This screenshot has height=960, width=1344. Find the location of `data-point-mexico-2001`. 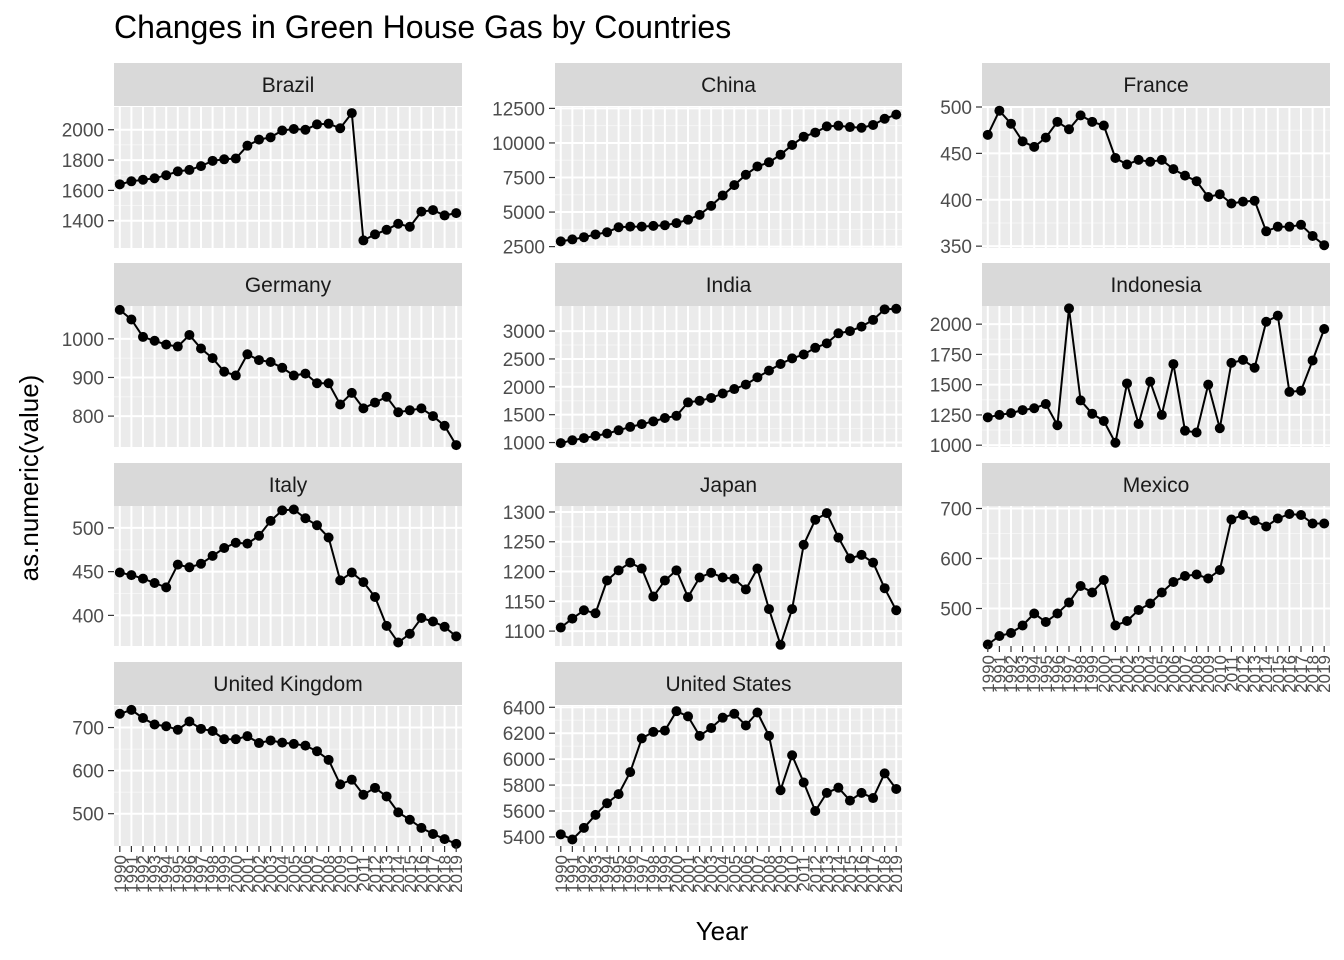

data-point-mexico-2001 is located at coordinates (1115, 625).